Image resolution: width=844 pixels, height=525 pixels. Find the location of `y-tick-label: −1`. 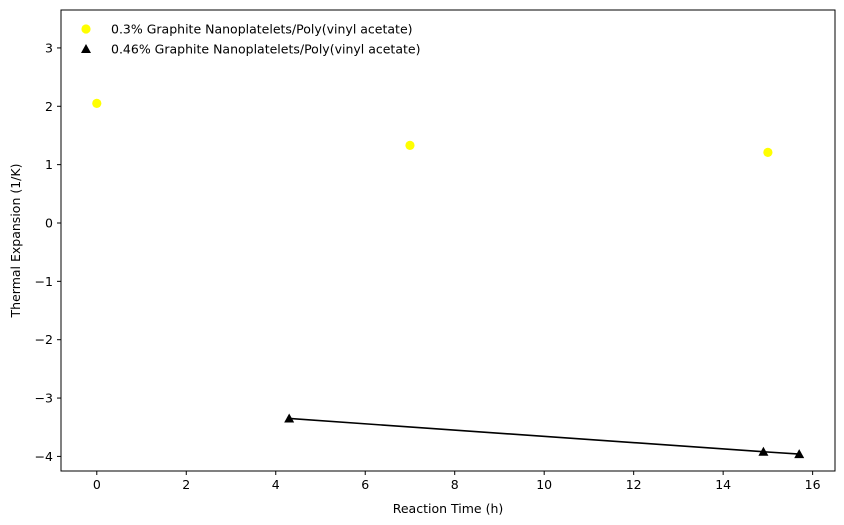

y-tick-label: −1 is located at coordinates (44, 281).